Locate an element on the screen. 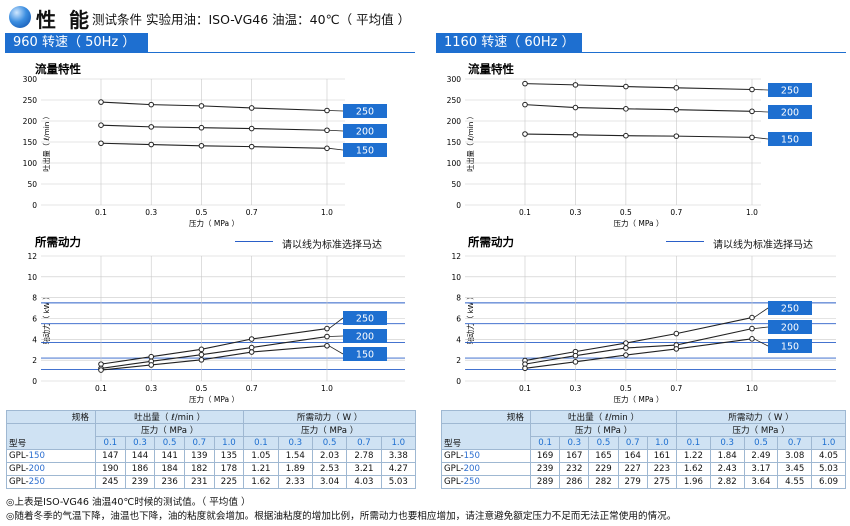  model-cell: GPL-200 is located at coordinates (486, 469).